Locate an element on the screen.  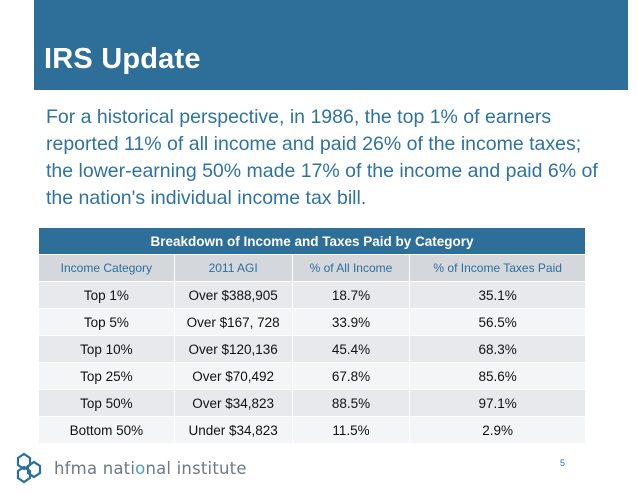
category-cell: Top 10% is located at coordinates (106, 349).